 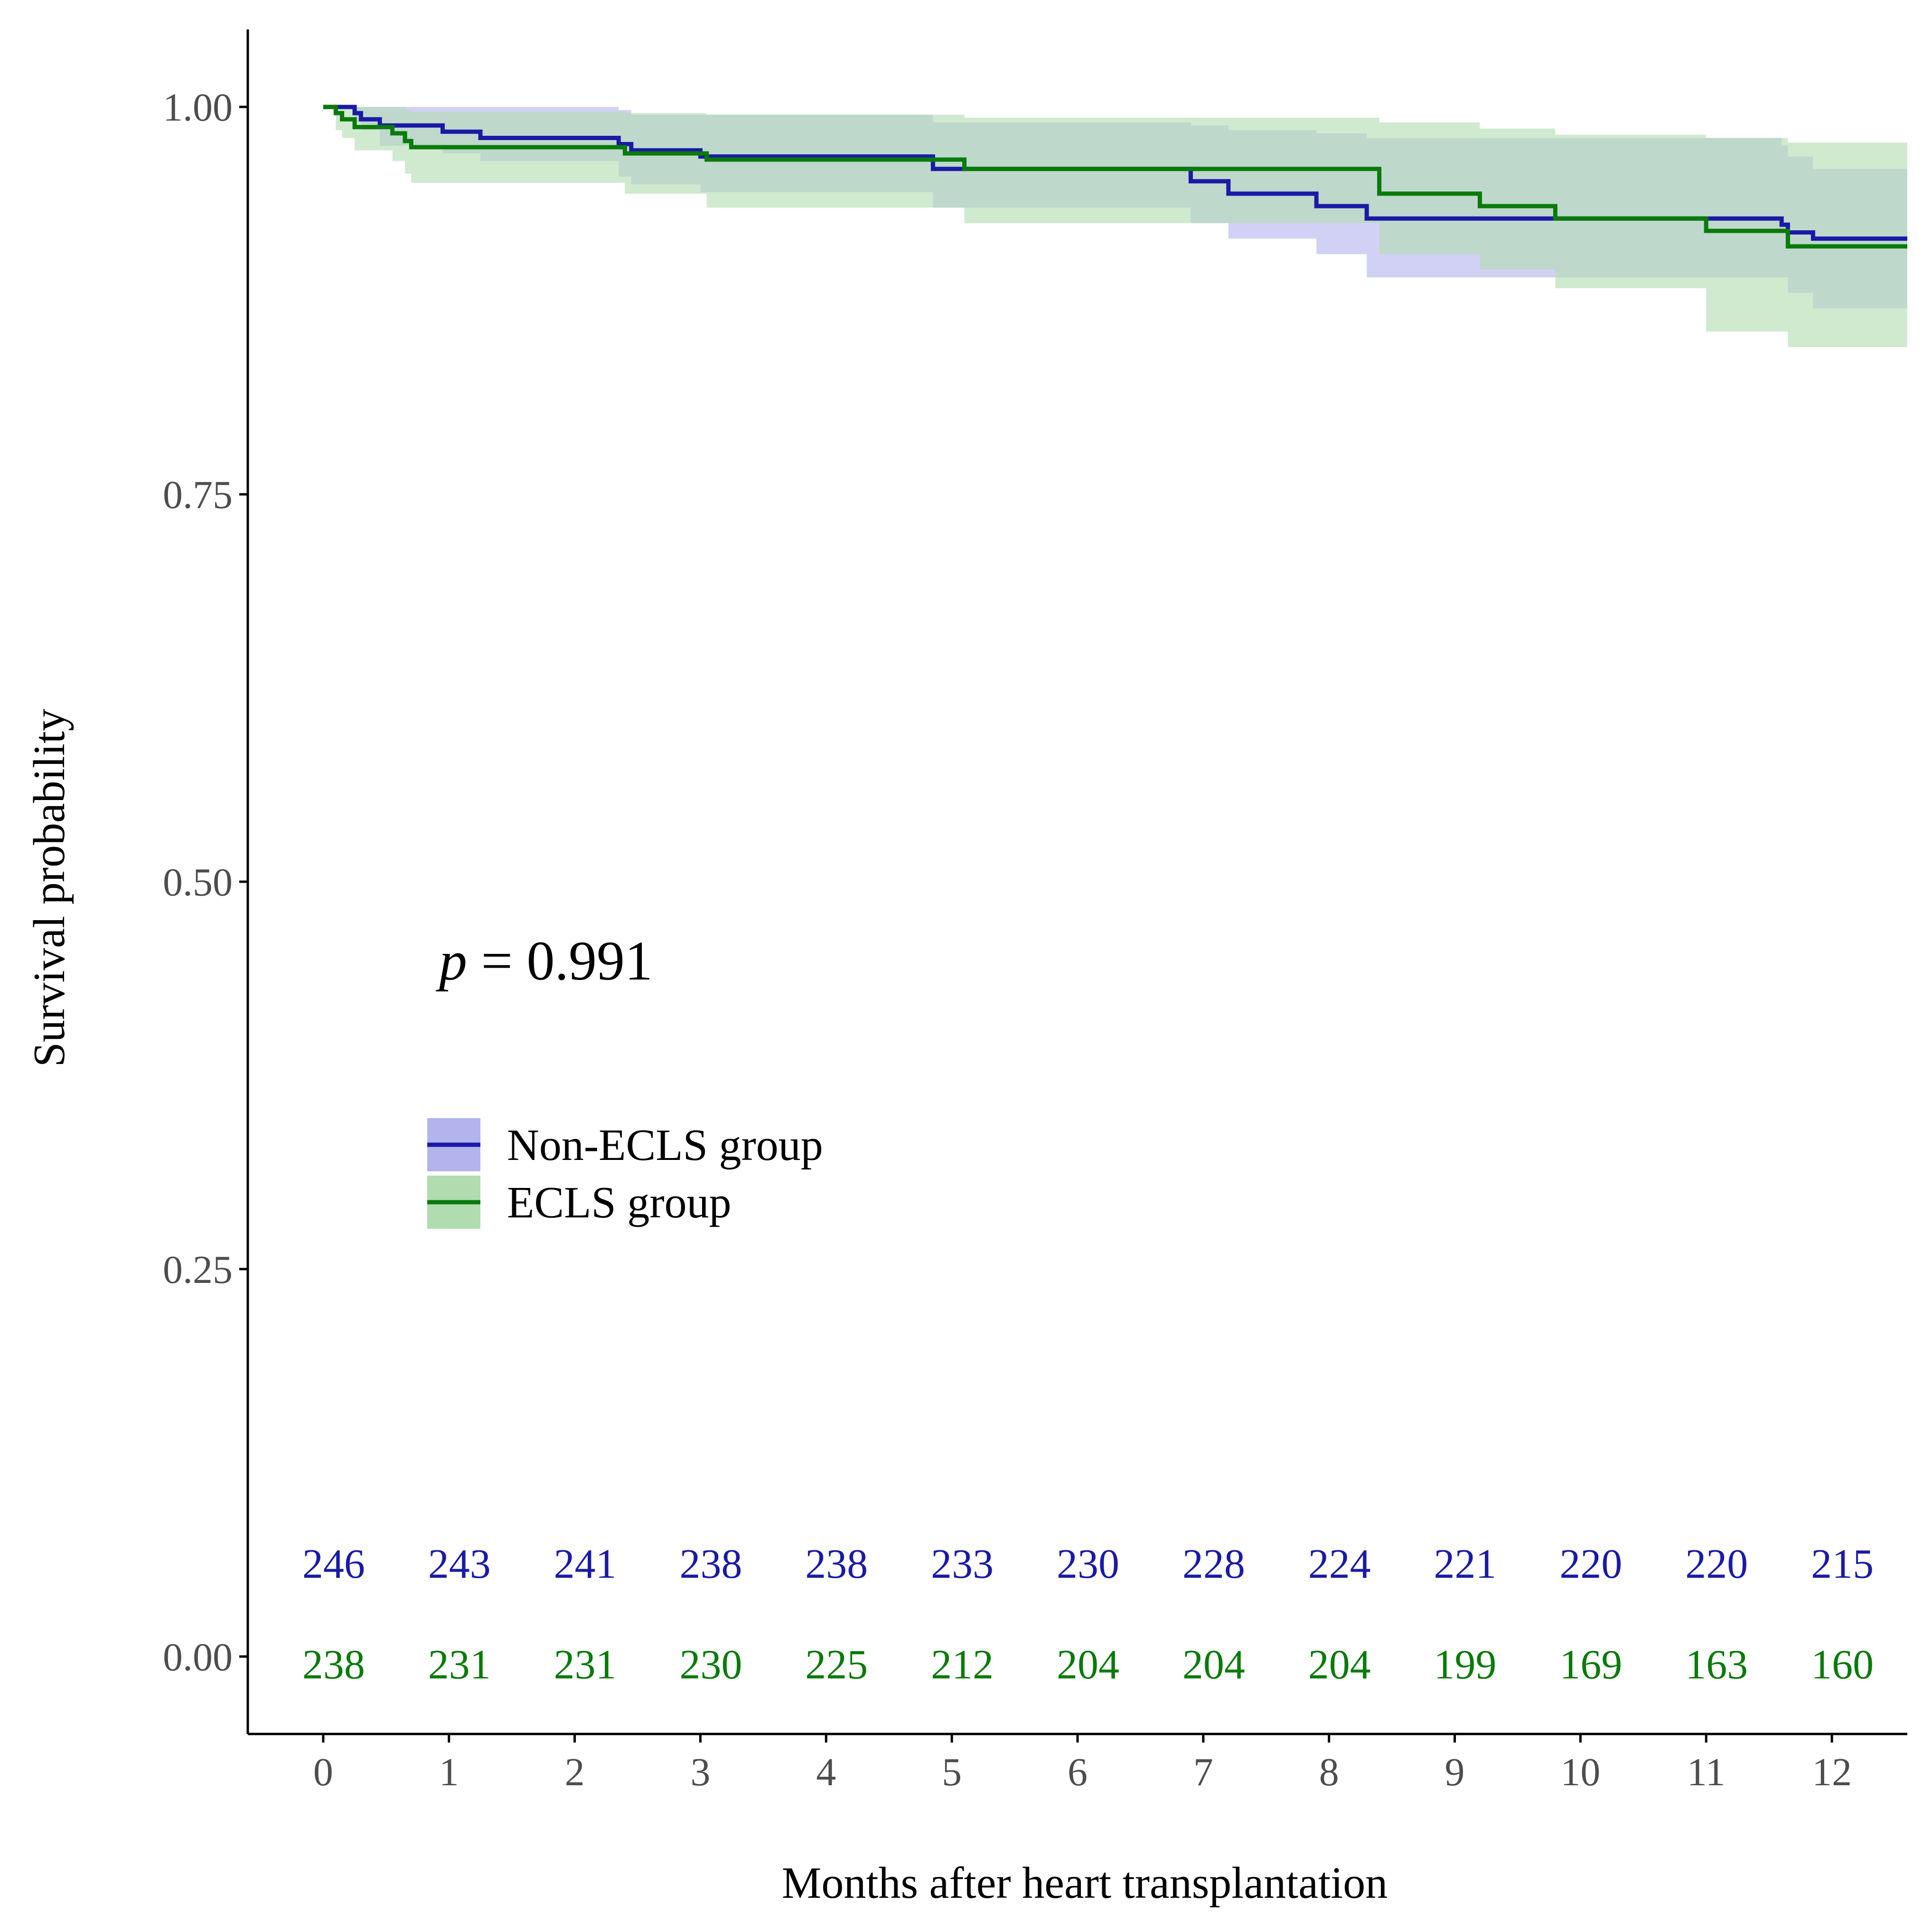 What do you see at coordinates (1088, 1564) in the screenshot?
I see `at-risk-non-ecls-group: 230` at bounding box center [1088, 1564].